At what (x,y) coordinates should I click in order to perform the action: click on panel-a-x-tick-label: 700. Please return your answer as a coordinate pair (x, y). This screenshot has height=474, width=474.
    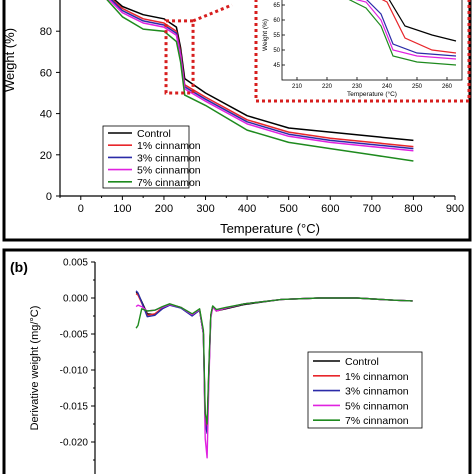
    Looking at the image, I should click on (372, 209).